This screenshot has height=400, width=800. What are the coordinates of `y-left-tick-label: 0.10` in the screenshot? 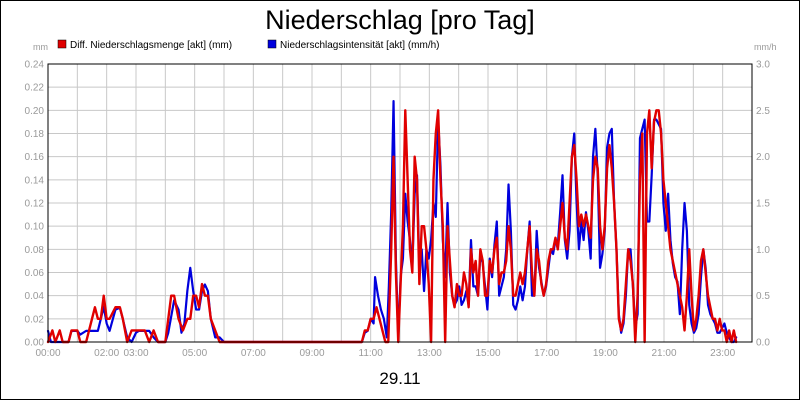 It's located at (35, 227).